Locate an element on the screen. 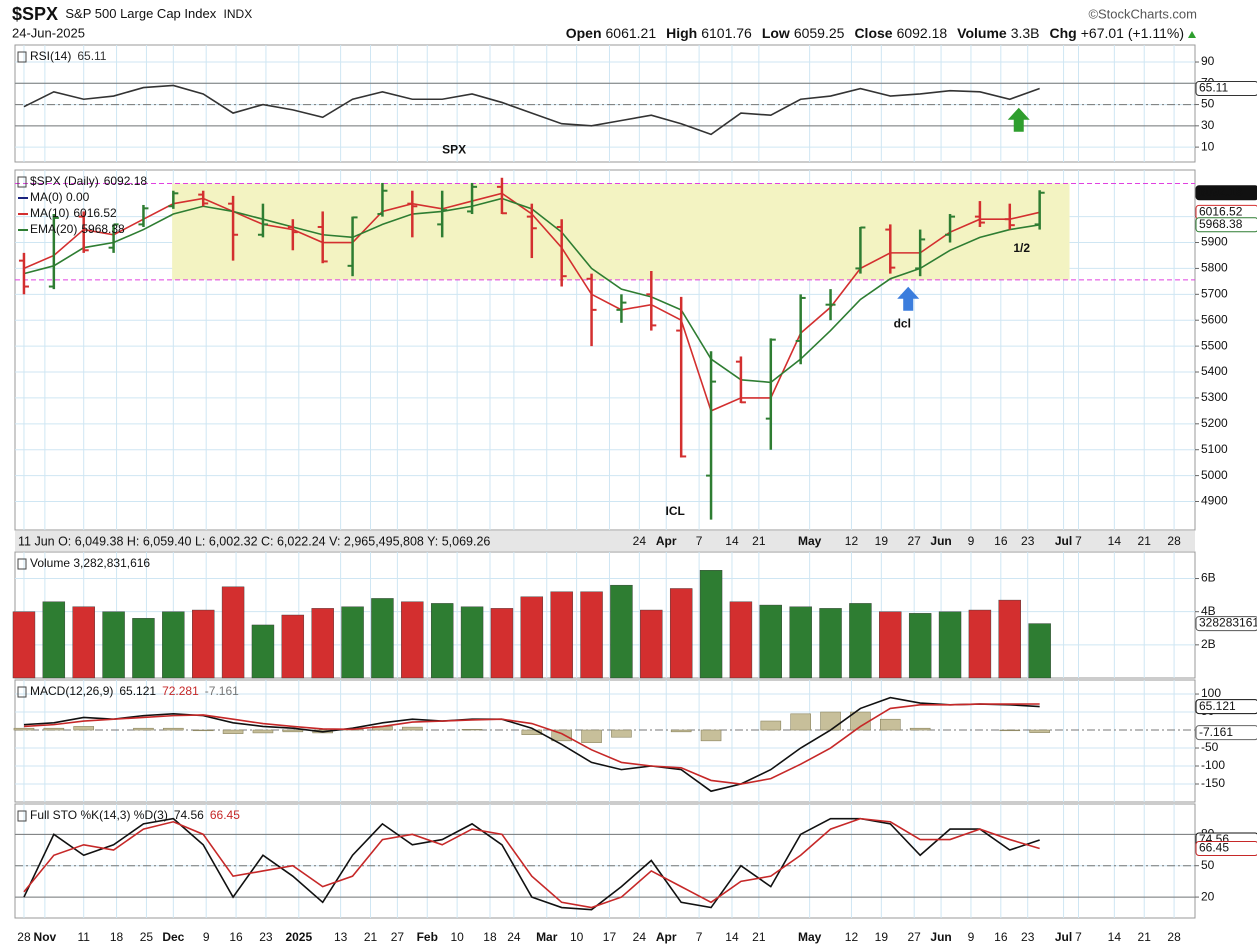 This screenshot has height=948, width=1257. quote-value: 6061.21 is located at coordinates (631, 33).